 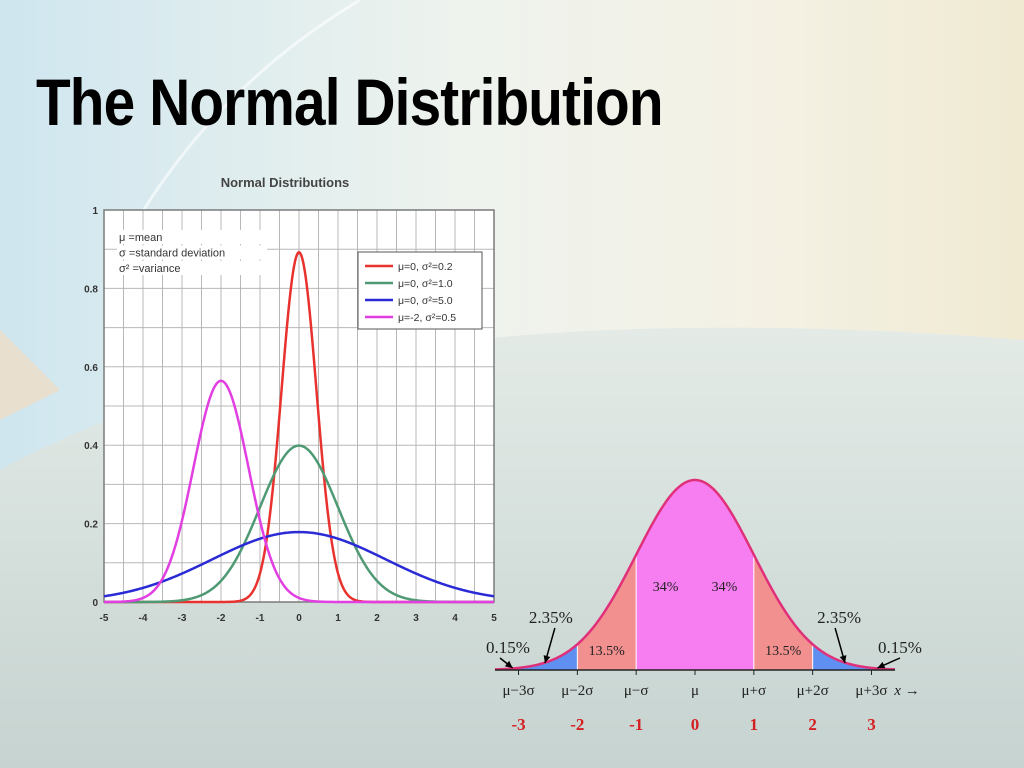 What do you see at coordinates (91, 446) in the screenshot?
I see `chart1-y-tick-label: 0.4` at bounding box center [91, 446].